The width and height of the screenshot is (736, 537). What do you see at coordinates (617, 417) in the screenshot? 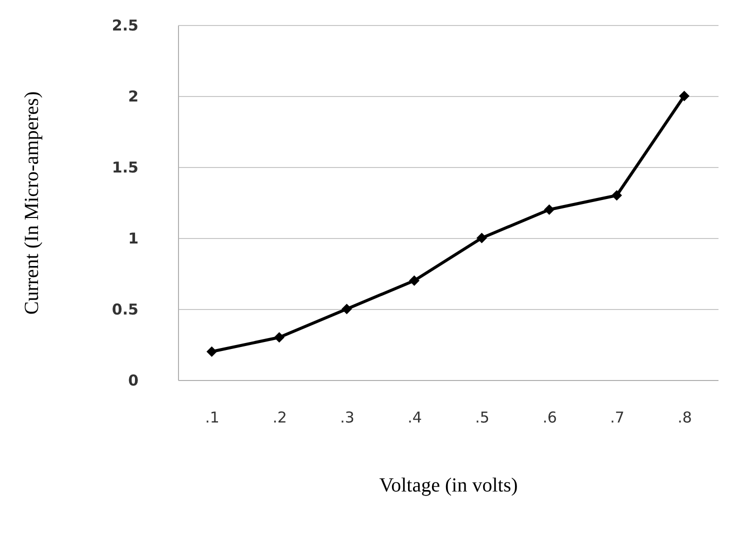
I see `x-tick-label: .7` at bounding box center [617, 417].